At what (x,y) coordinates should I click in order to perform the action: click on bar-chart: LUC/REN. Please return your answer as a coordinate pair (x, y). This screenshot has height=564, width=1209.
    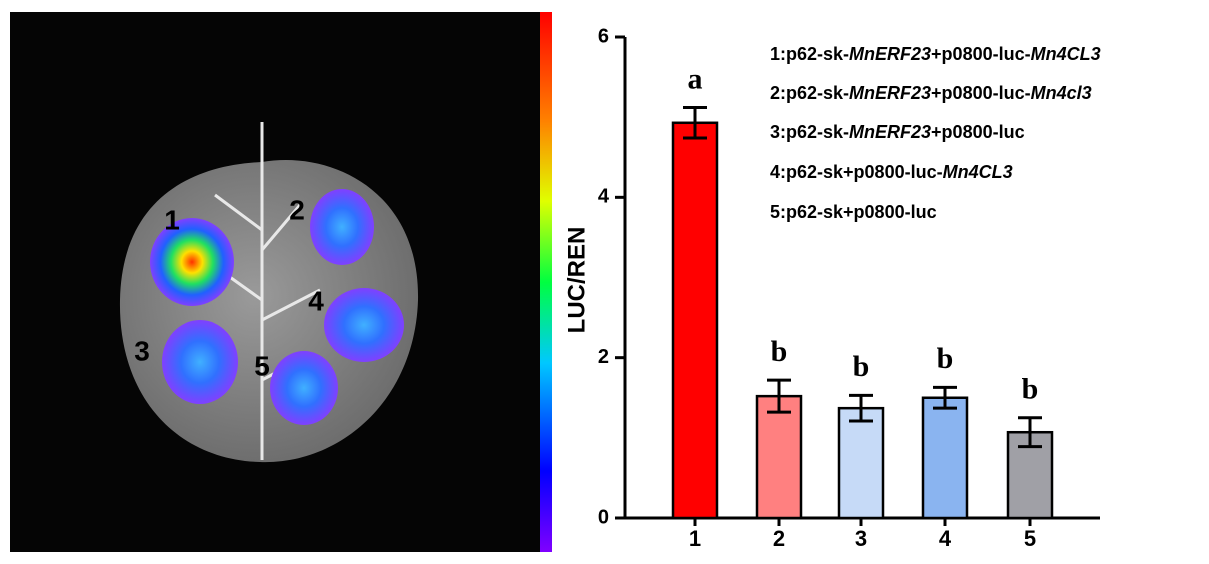
    Looking at the image, I should click on (576, 280).